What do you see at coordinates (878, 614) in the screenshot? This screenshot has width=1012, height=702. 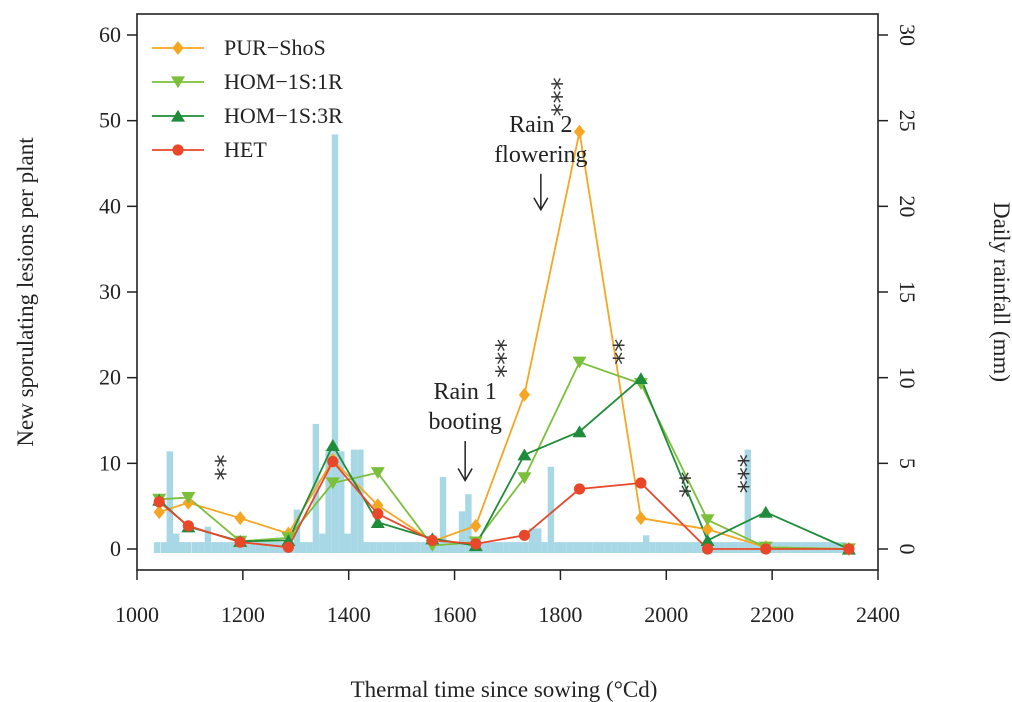 I see `x-tick-label: 2400` at bounding box center [878, 614].